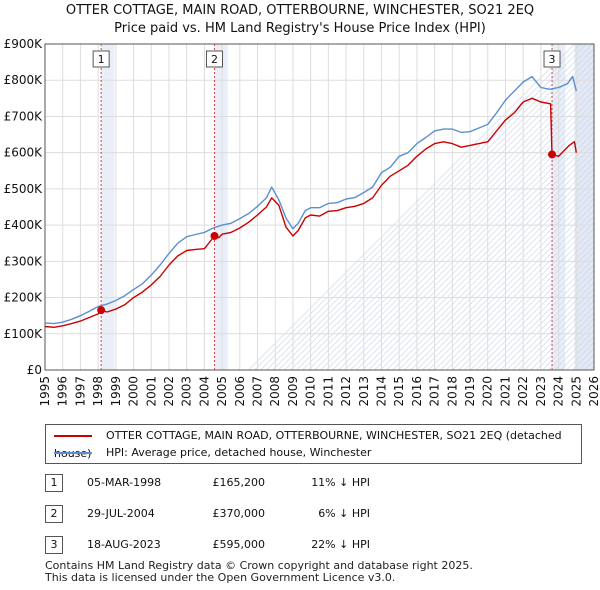 This screenshot has width=600, height=590. What do you see at coordinates (346, 391) in the screenshot?
I see `x-tick-label: 2012` at bounding box center [346, 391].